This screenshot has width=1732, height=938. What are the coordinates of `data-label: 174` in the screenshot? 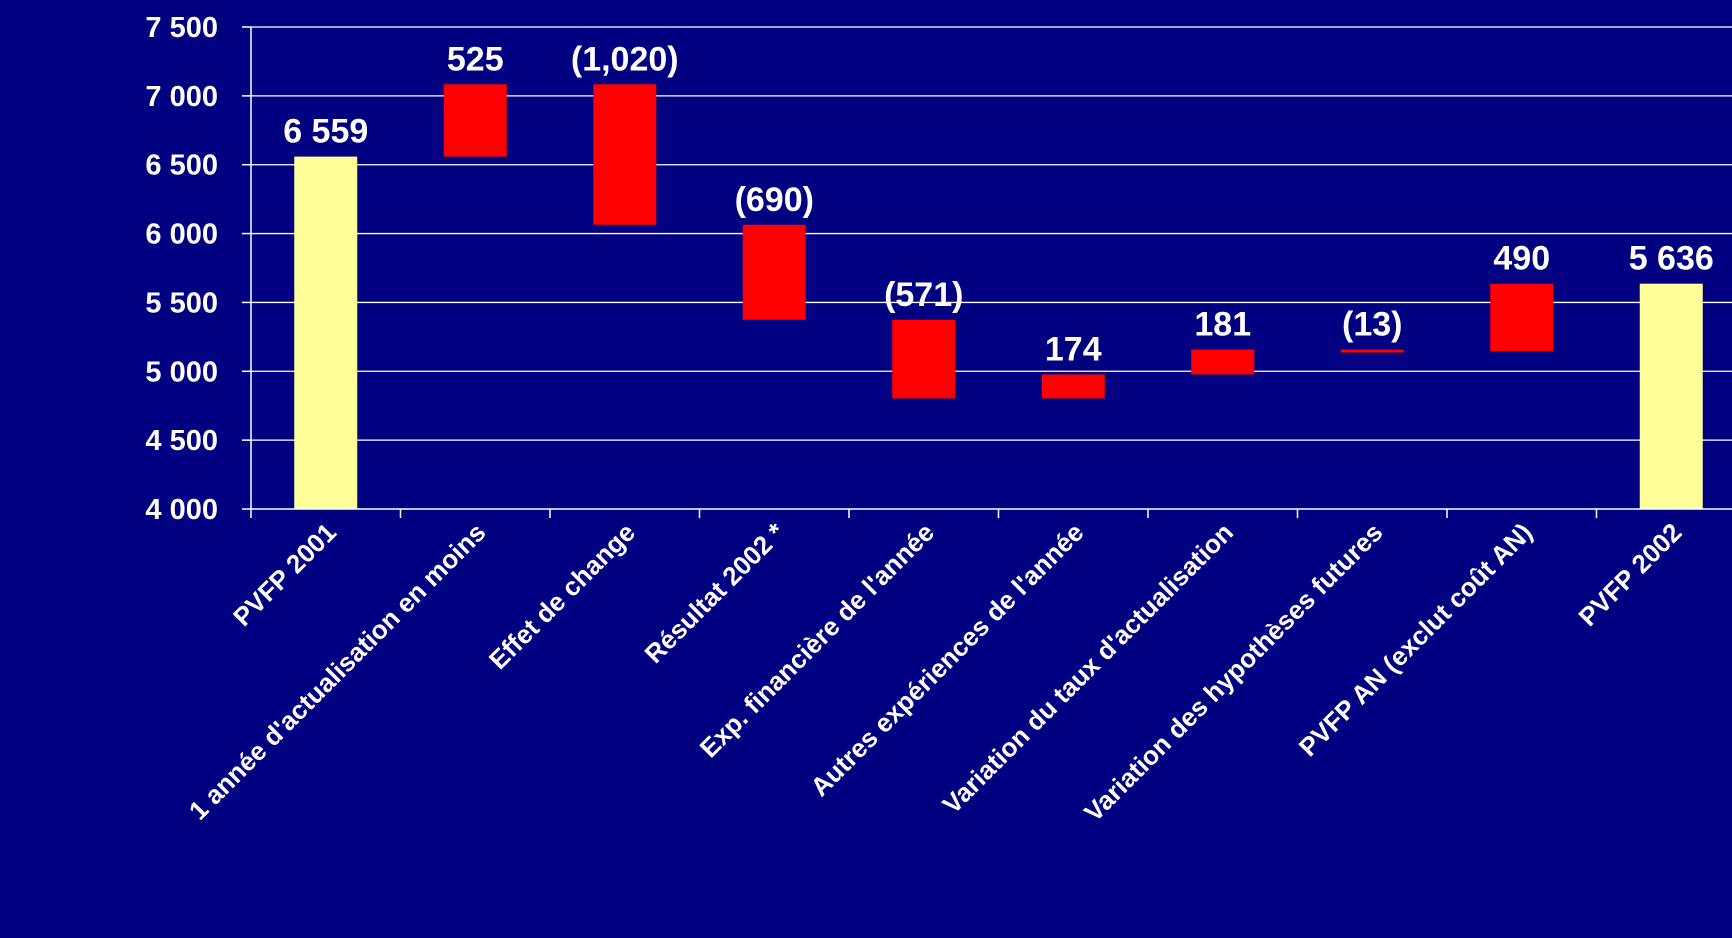 It's located at (1073, 349).